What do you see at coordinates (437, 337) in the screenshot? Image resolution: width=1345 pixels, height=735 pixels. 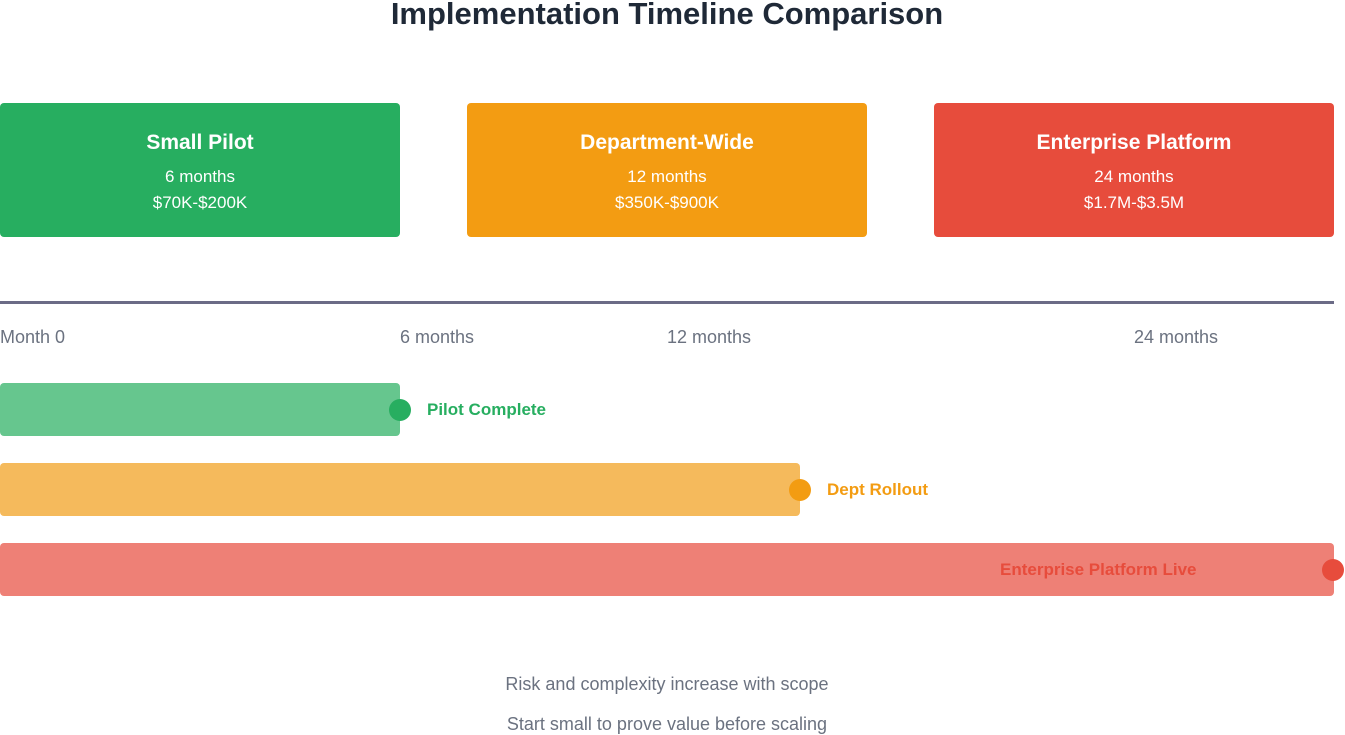 I see `tick-label-6-months: 6 months` at bounding box center [437, 337].